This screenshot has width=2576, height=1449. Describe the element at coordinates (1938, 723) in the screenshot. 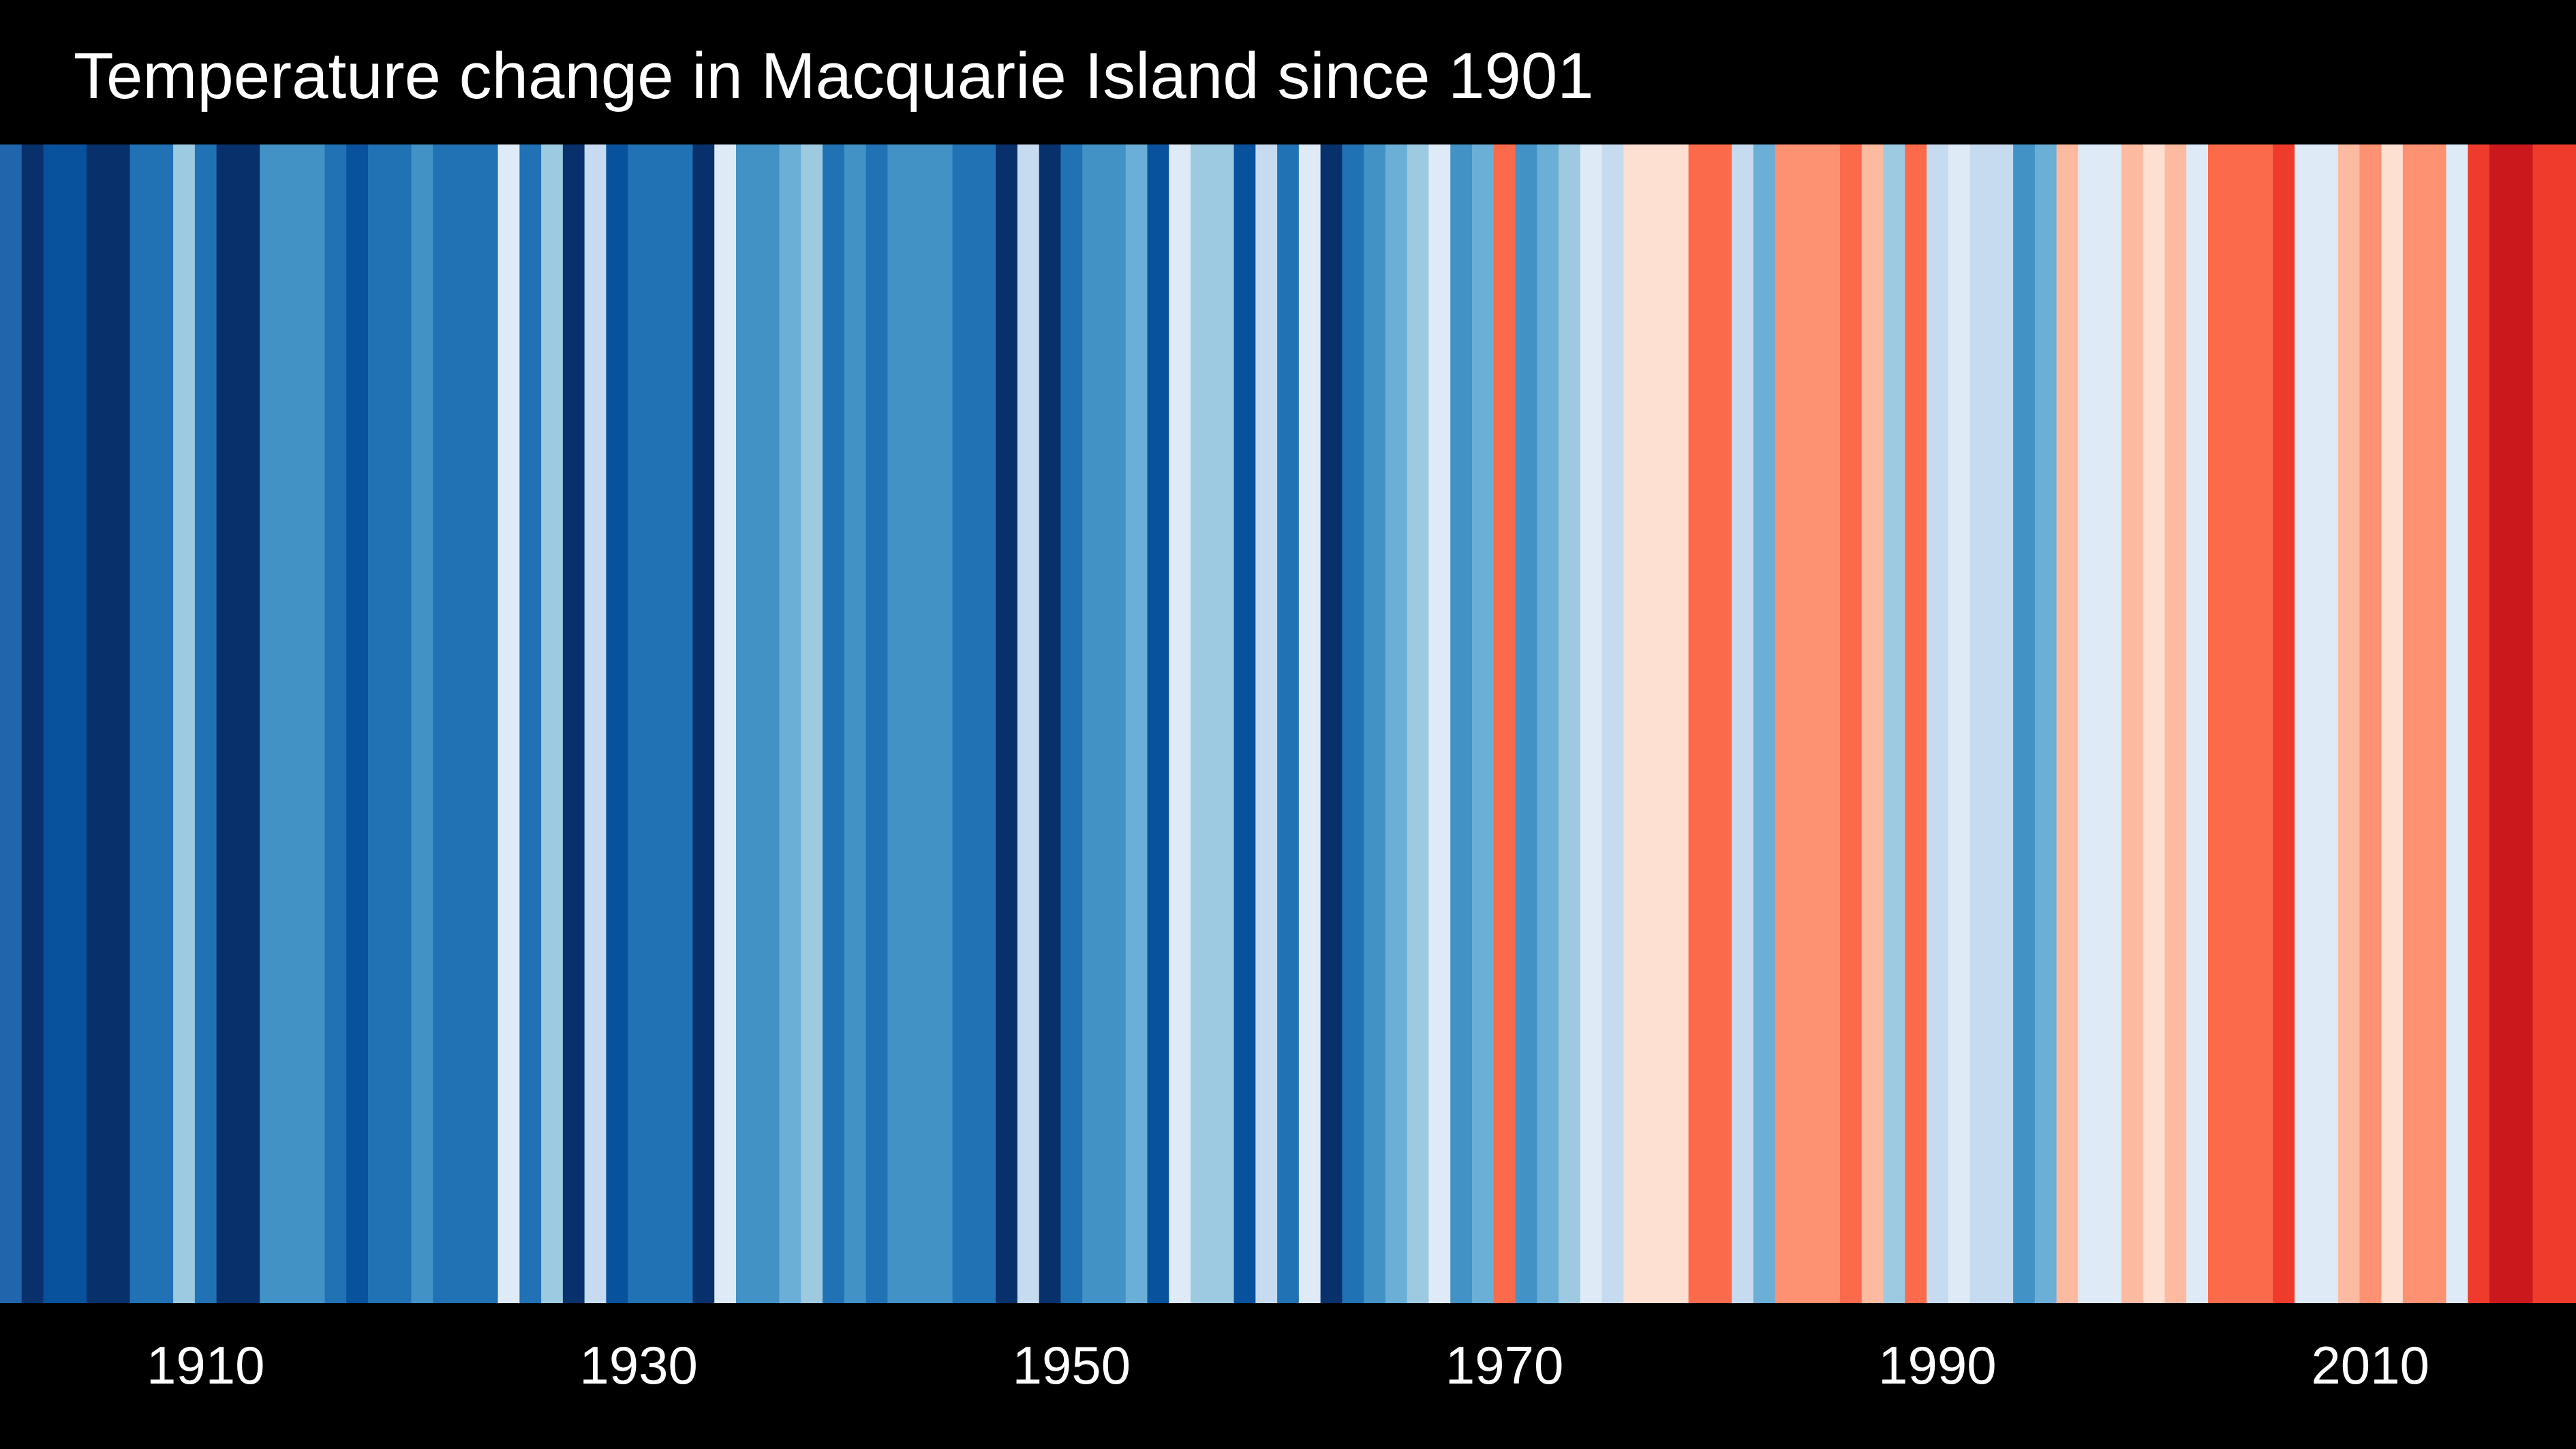

I see `stripe-1990` at that location.